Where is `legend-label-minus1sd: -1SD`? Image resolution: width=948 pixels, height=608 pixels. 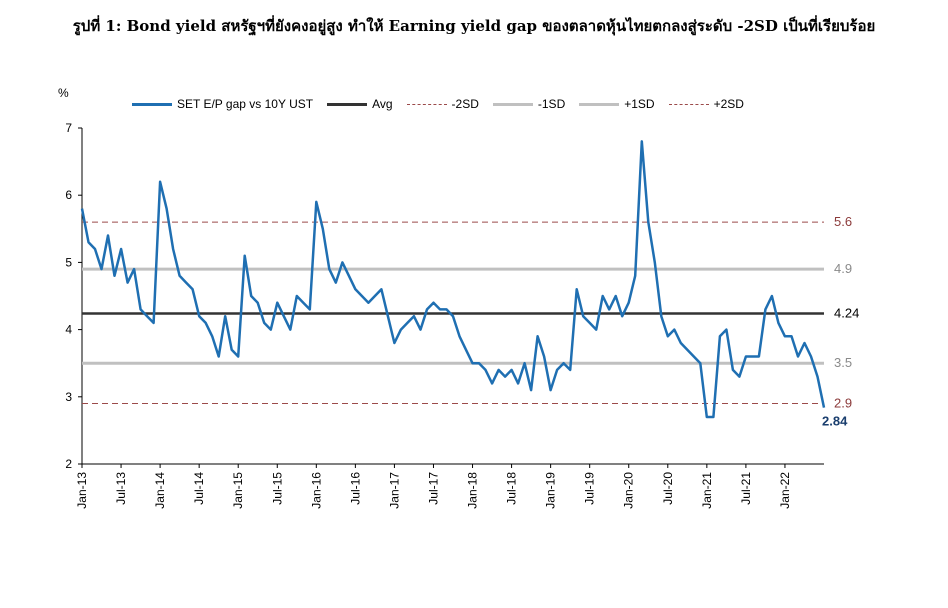 legend-label-minus1sd: -1SD is located at coordinates (551, 104).